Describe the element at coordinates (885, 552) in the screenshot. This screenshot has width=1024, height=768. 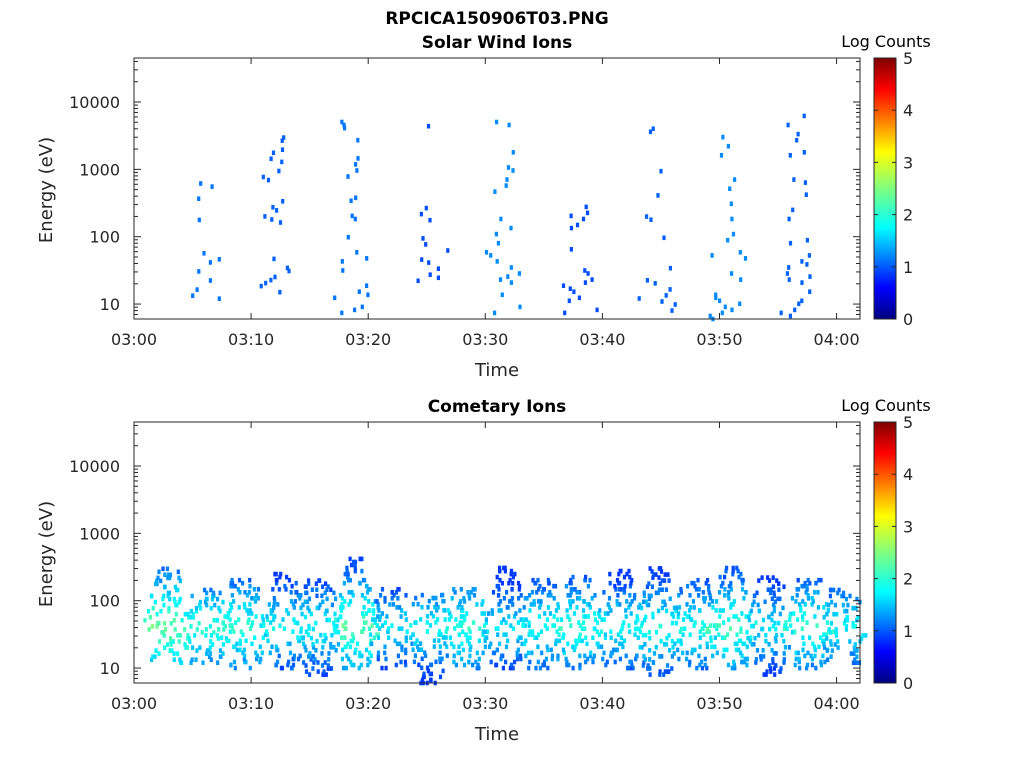
I see `colorbar-ticks` at that location.